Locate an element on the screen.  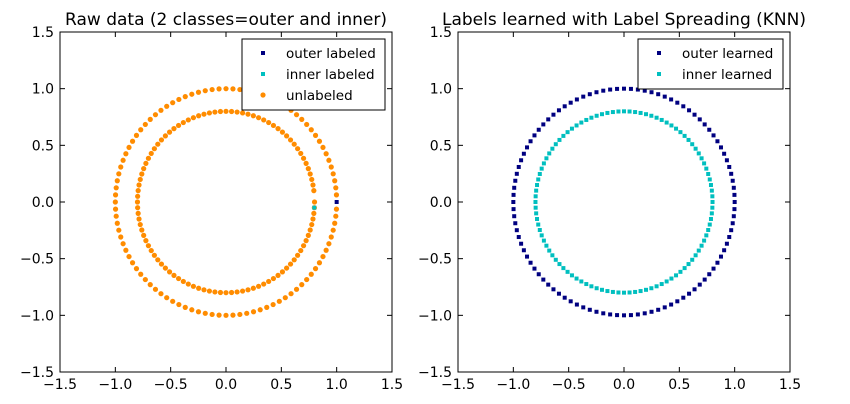
outer-labeled-point is located at coordinates (336, 202).